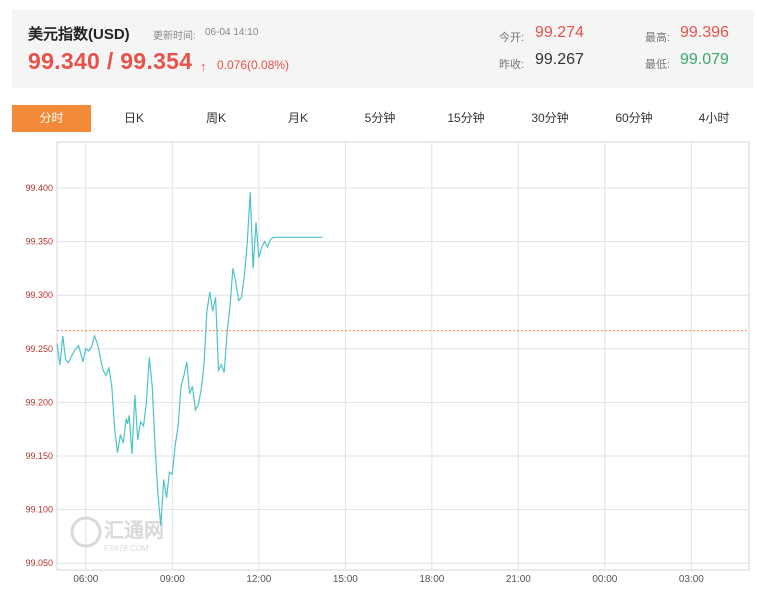  I want to click on tab-15min: 15分钟, so click(466, 118).